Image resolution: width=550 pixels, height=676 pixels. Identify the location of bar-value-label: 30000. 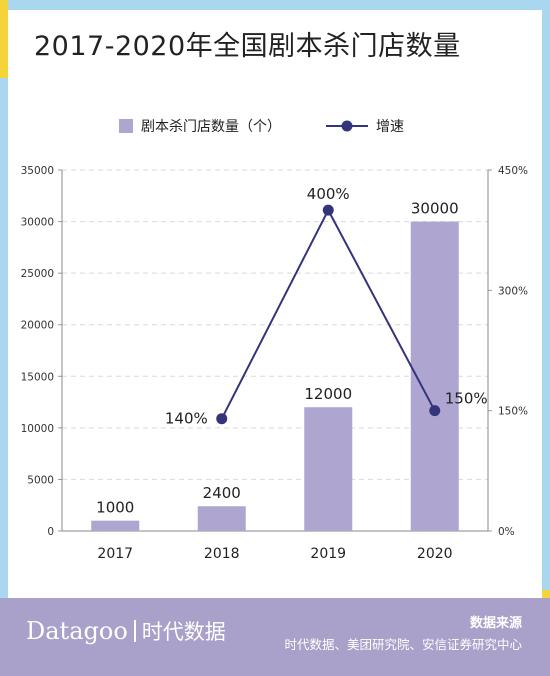
(435, 209).